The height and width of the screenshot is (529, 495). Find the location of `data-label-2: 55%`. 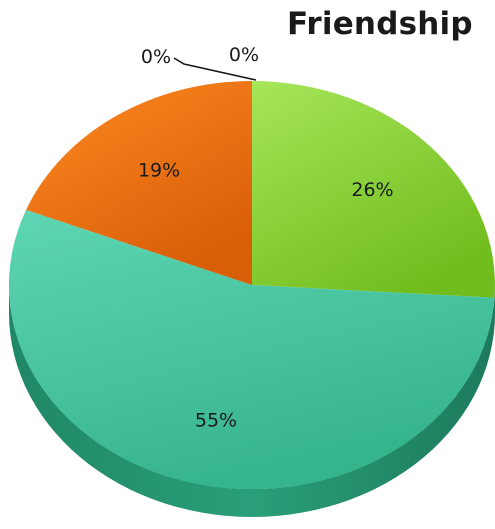

data-label-2: 55% is located at coordinates (216, 420).